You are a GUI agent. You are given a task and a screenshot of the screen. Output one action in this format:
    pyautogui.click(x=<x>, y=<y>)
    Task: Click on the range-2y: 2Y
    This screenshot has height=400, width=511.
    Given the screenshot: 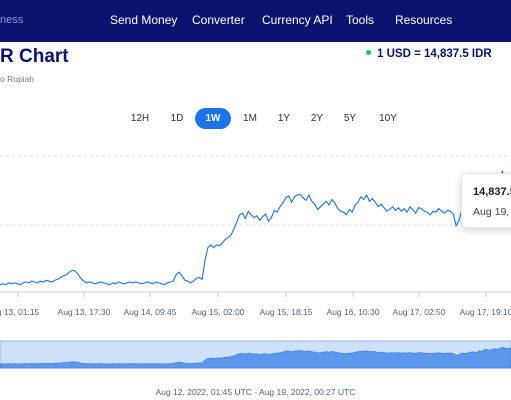 What is the action you would take?
    pyautogui.click(x=317, y=118)
    